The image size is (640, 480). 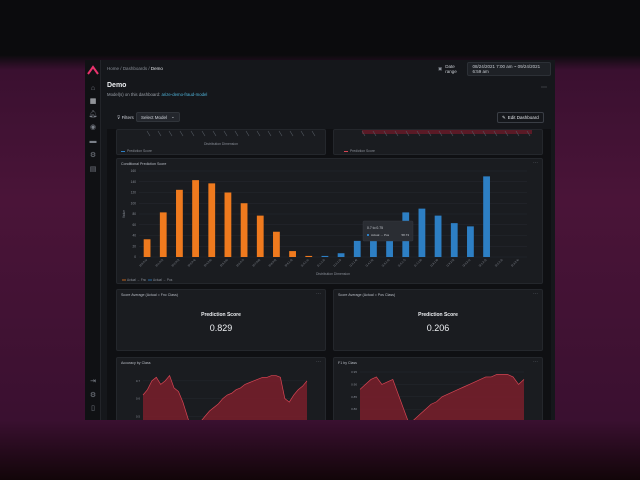 What do you see at coordinates (520, 117) in the screenshot?
I see `edit-dashboard-button: ✎ Edit Dashboard` at bounding box center [520, 117].